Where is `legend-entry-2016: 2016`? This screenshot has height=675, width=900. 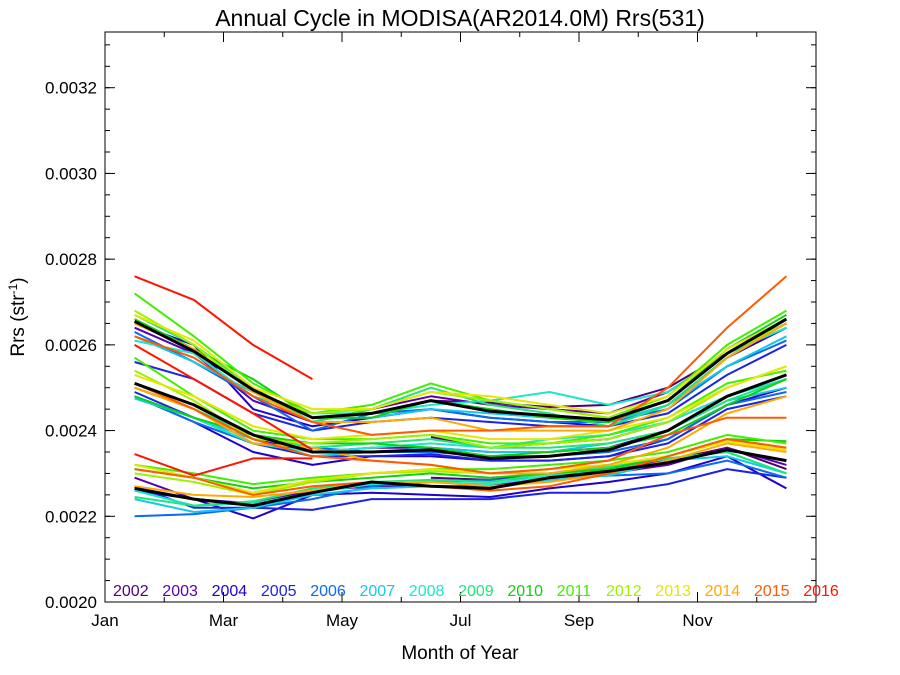
legend-entry-2016: 2016 is located at coordinates (821, 591).